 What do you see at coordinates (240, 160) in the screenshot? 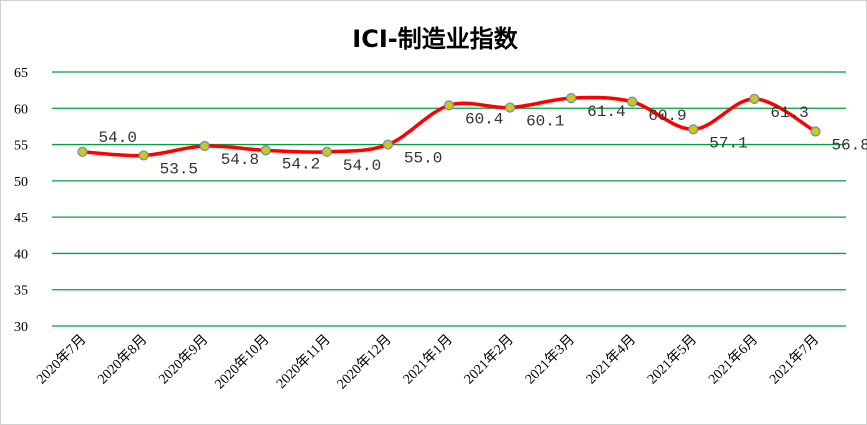
I see `data-label: 54.8` at bounding box center [240, 160].